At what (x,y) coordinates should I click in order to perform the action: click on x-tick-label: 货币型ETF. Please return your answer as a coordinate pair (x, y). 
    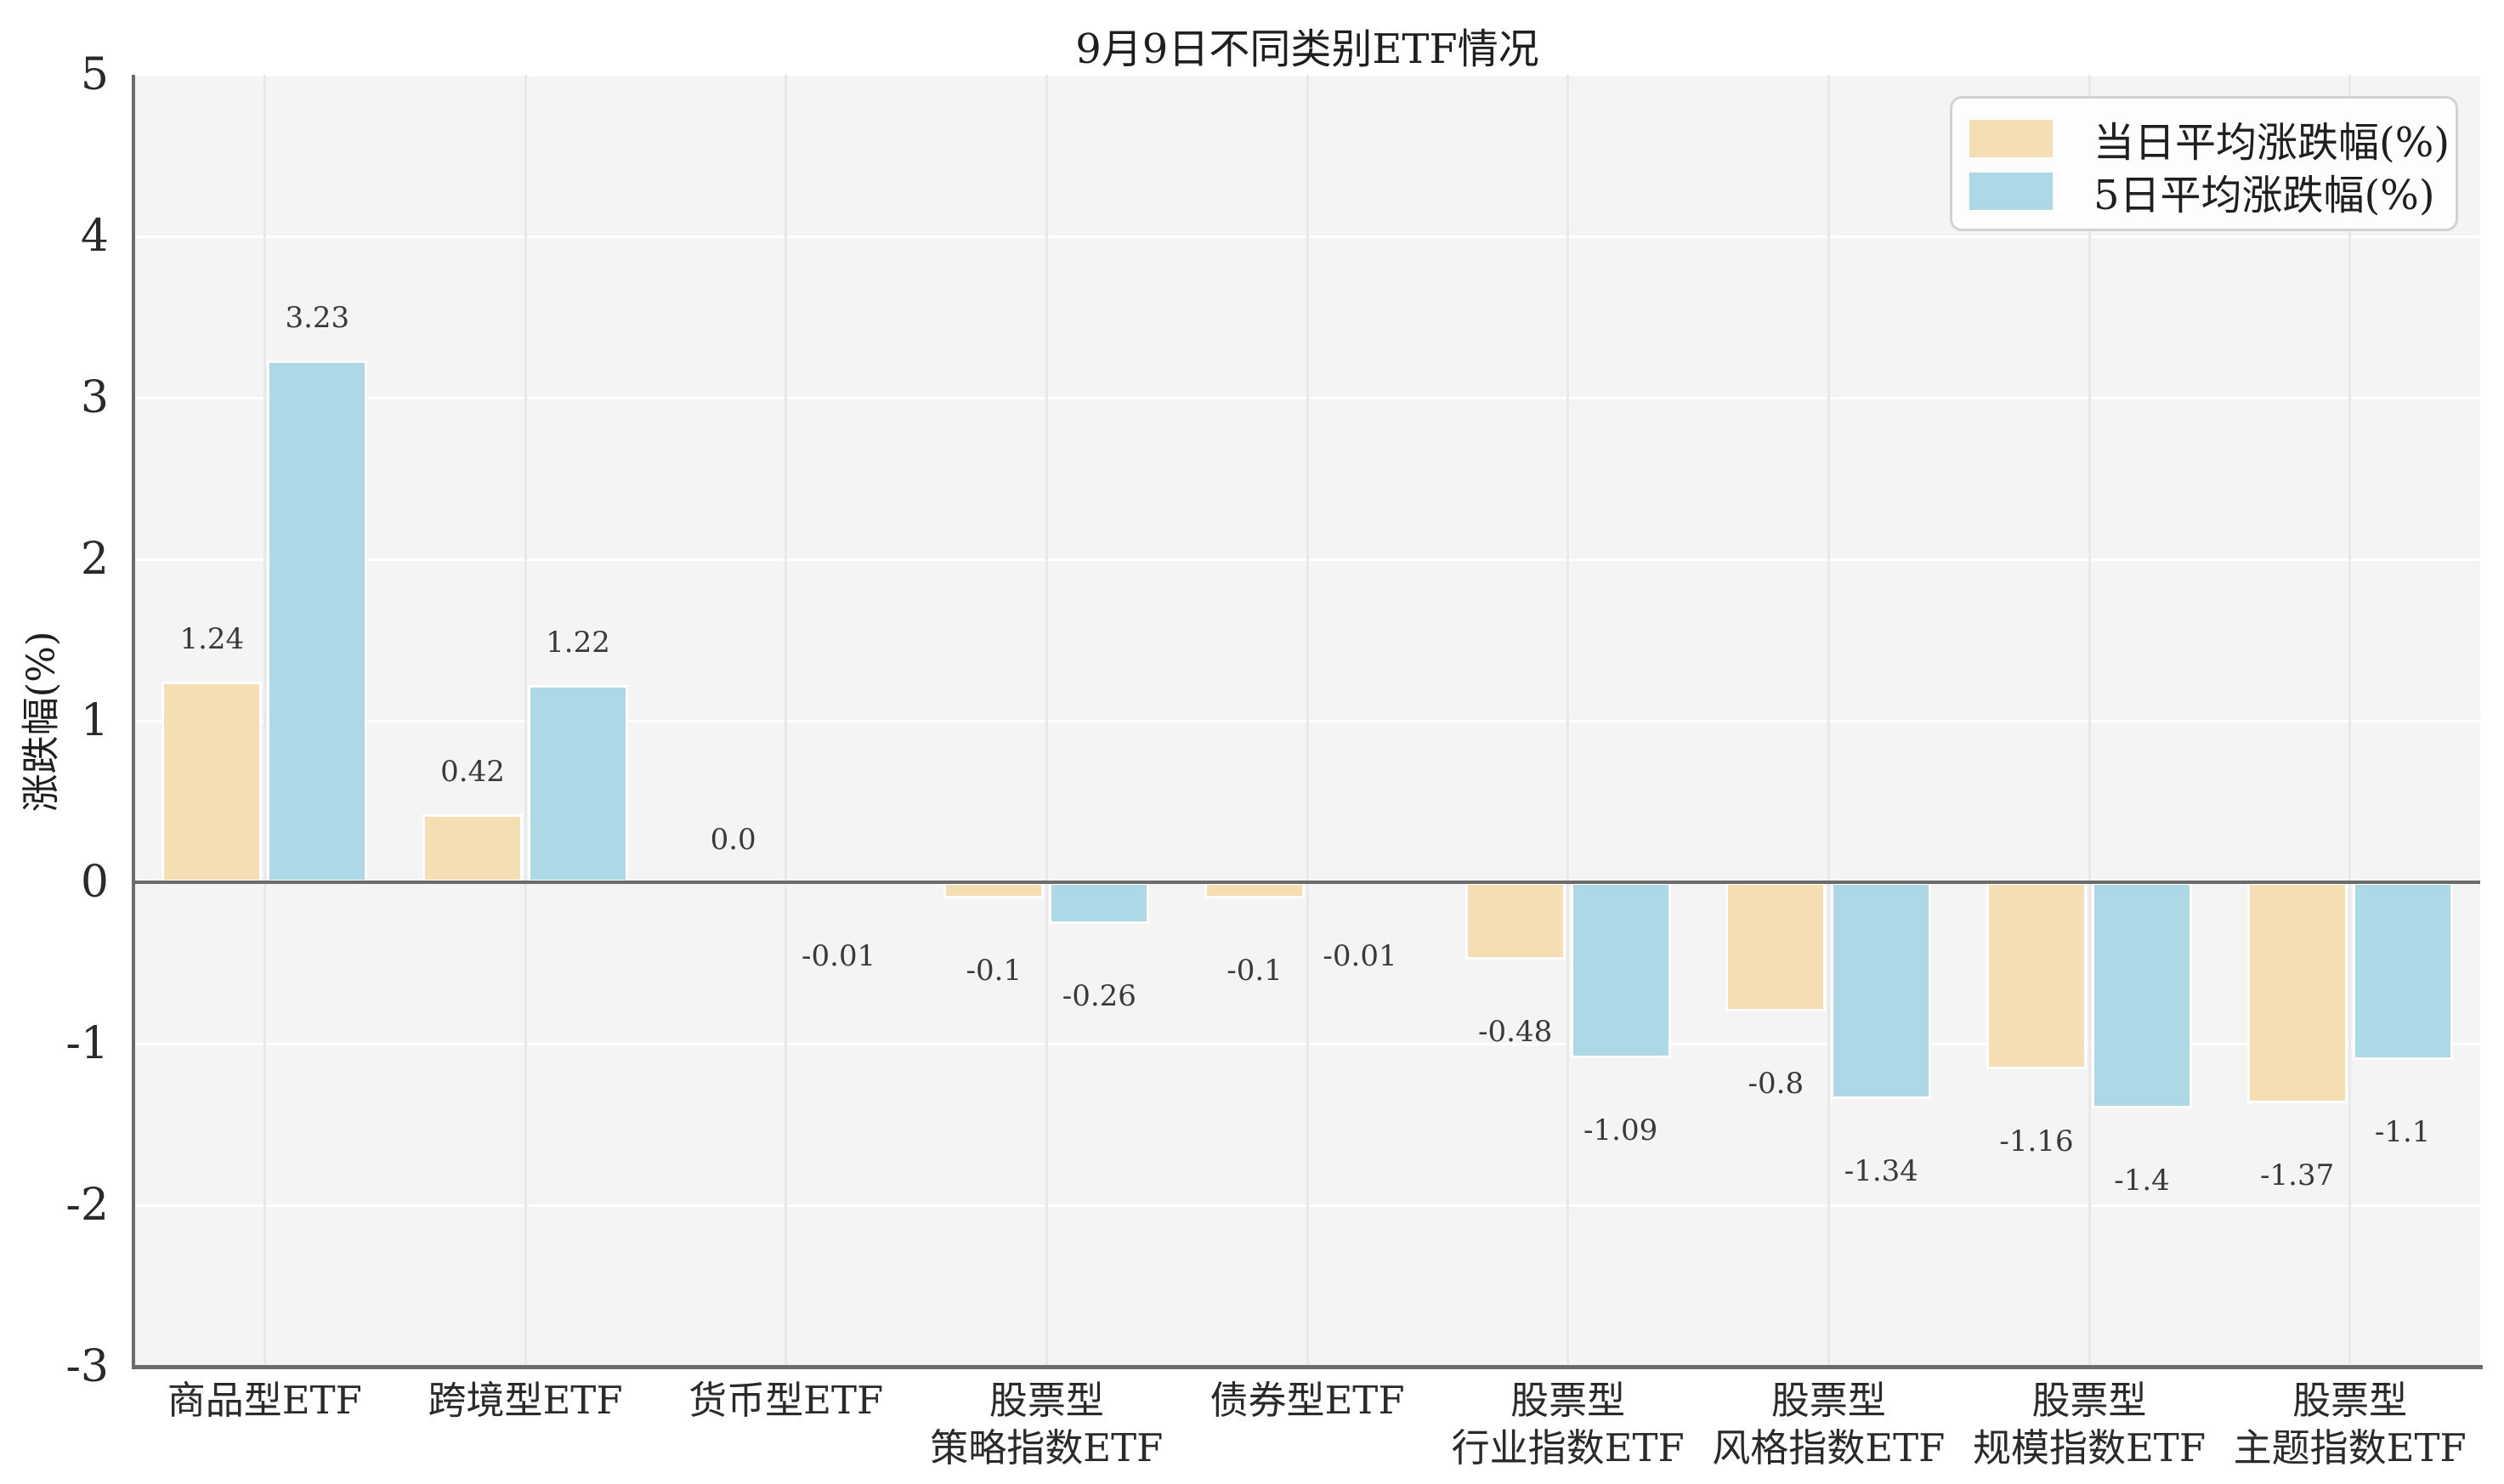
    Looking at the image, I should click on (785, 1401).